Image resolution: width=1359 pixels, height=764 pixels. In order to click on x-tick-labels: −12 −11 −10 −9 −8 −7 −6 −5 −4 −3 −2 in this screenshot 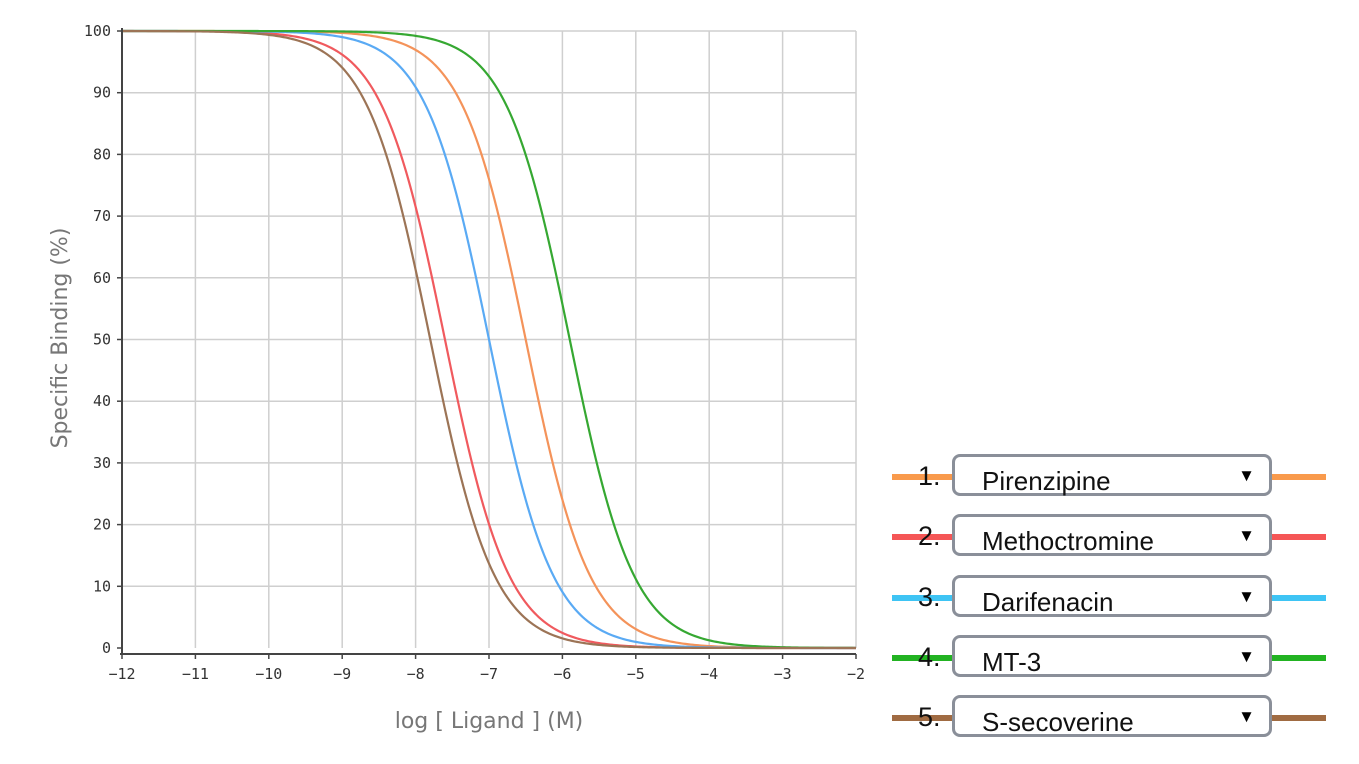, I will do `click(486, 674)`.